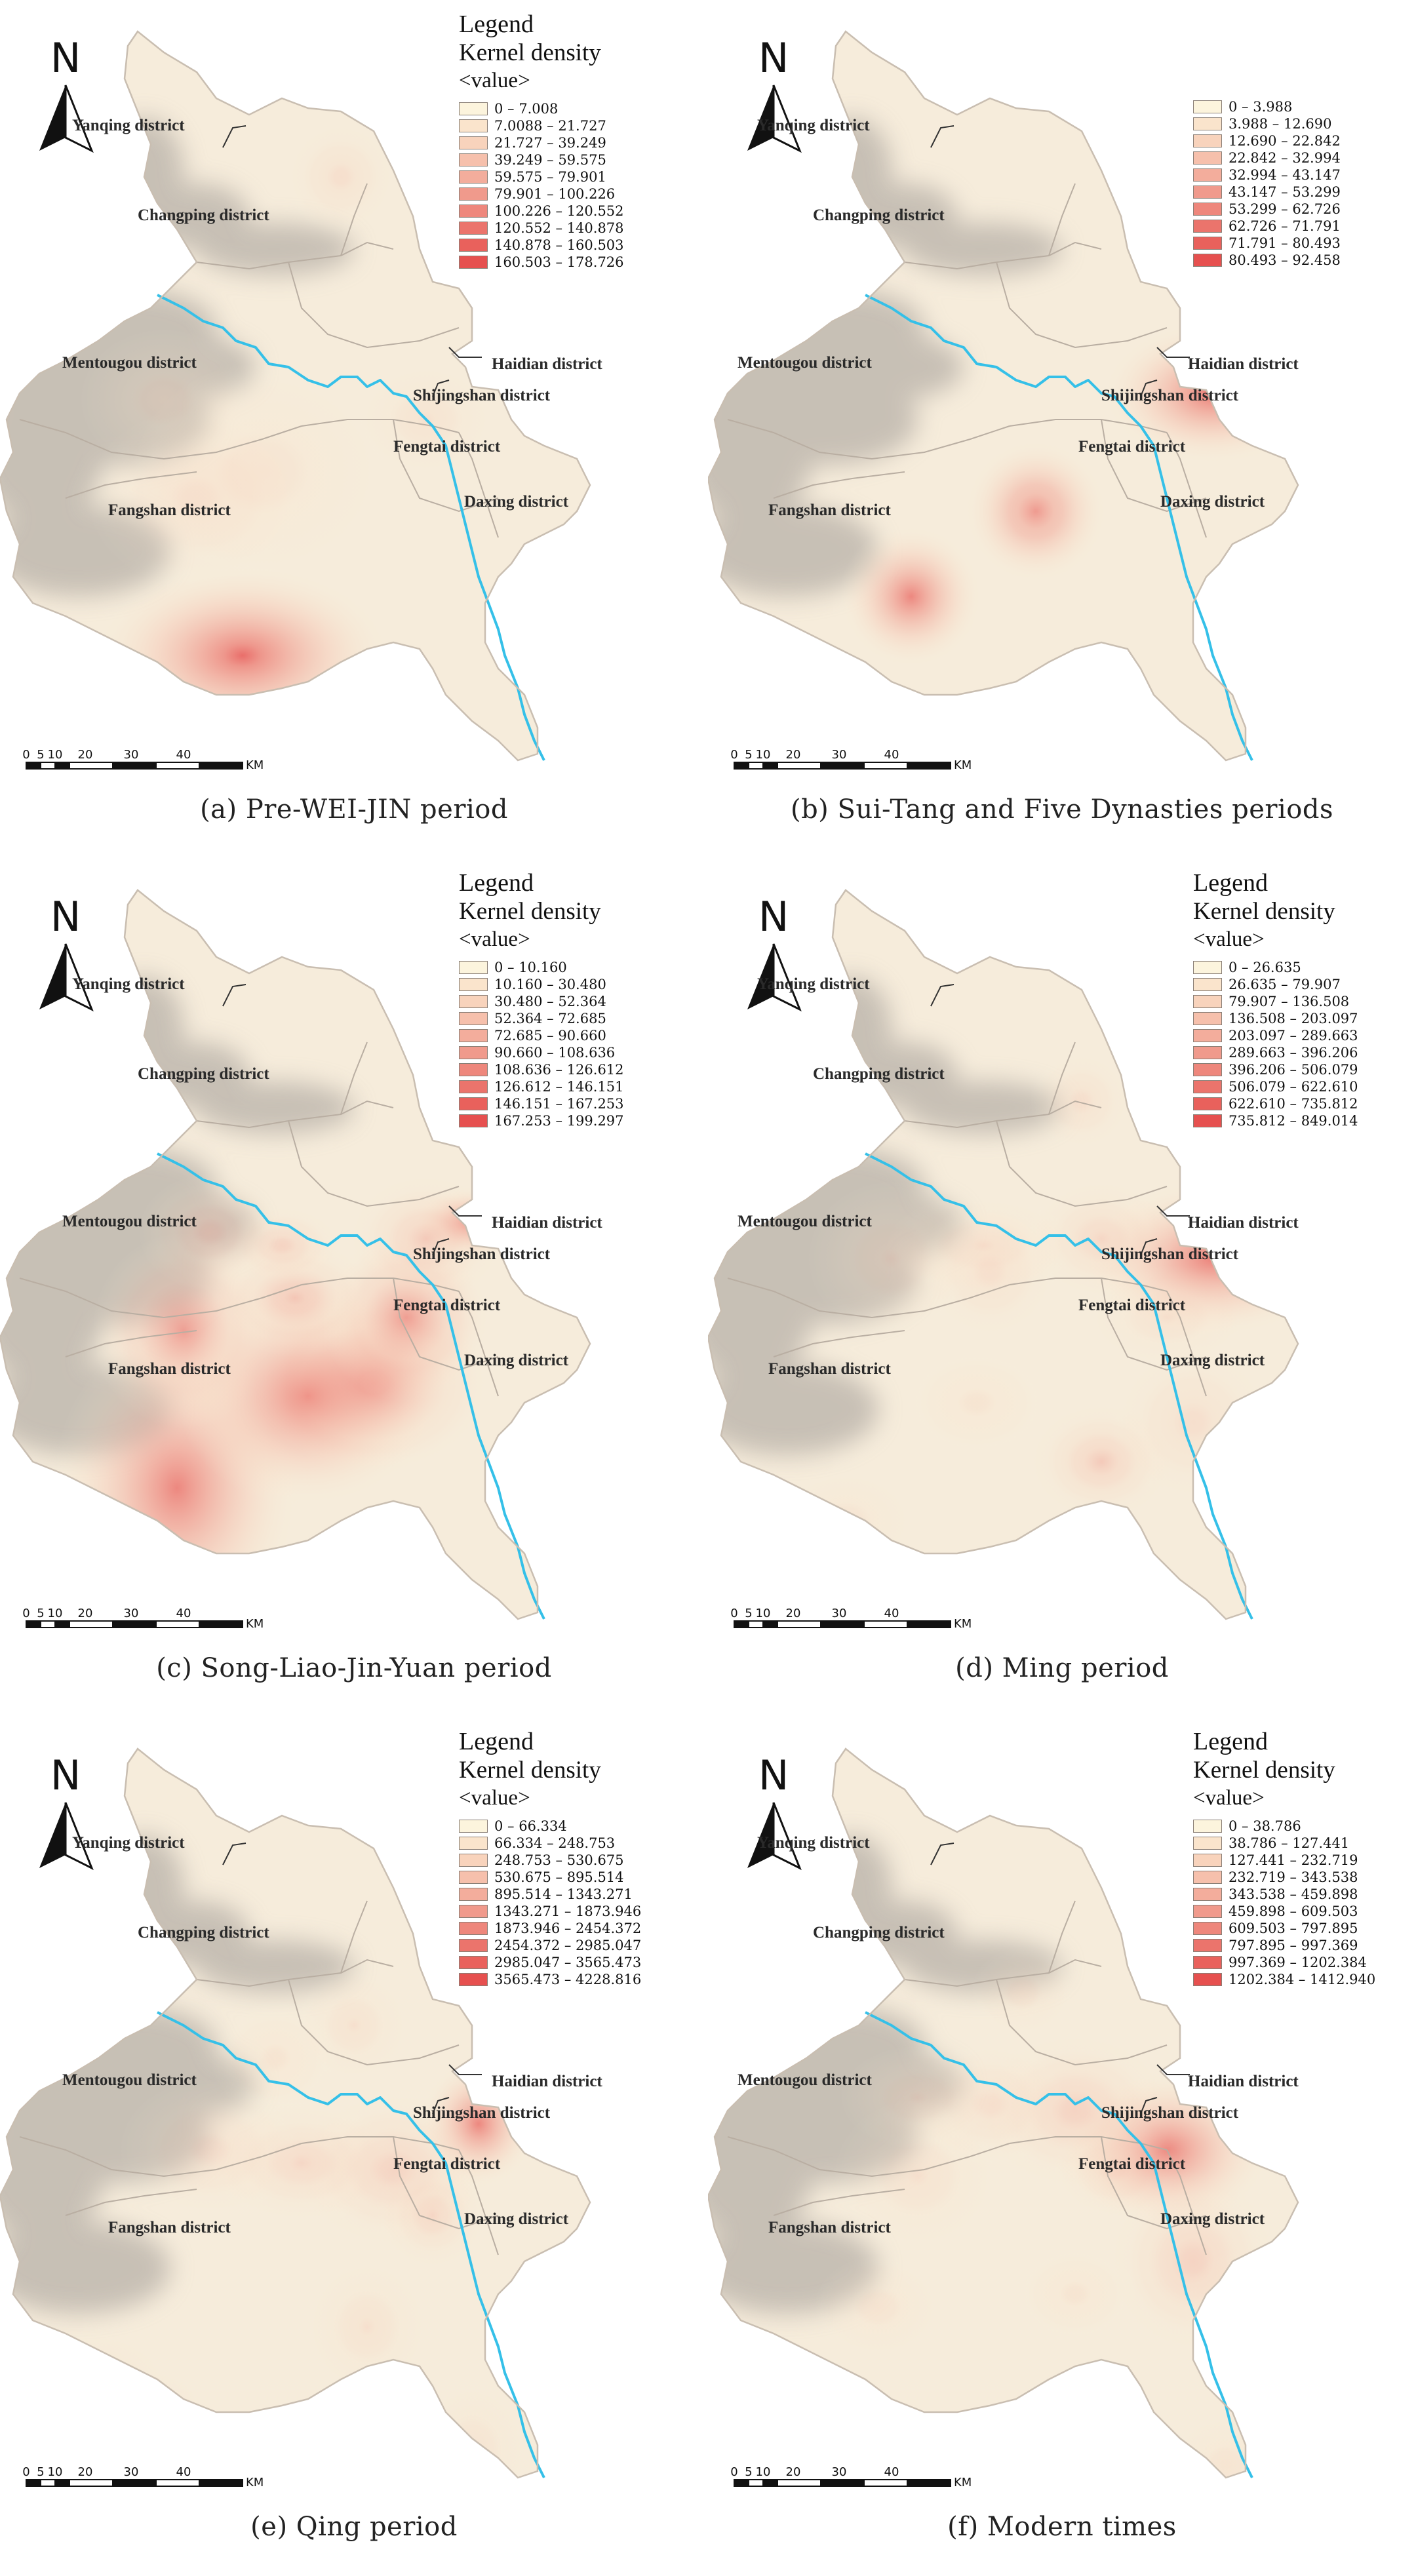 This screenshot has height=2576, width=1416. What do you see at coordinates (1304, 1120) in the screenshot?
I see `legend-item: 735.812 – 849.014` at bounding box center [1304, 1120].